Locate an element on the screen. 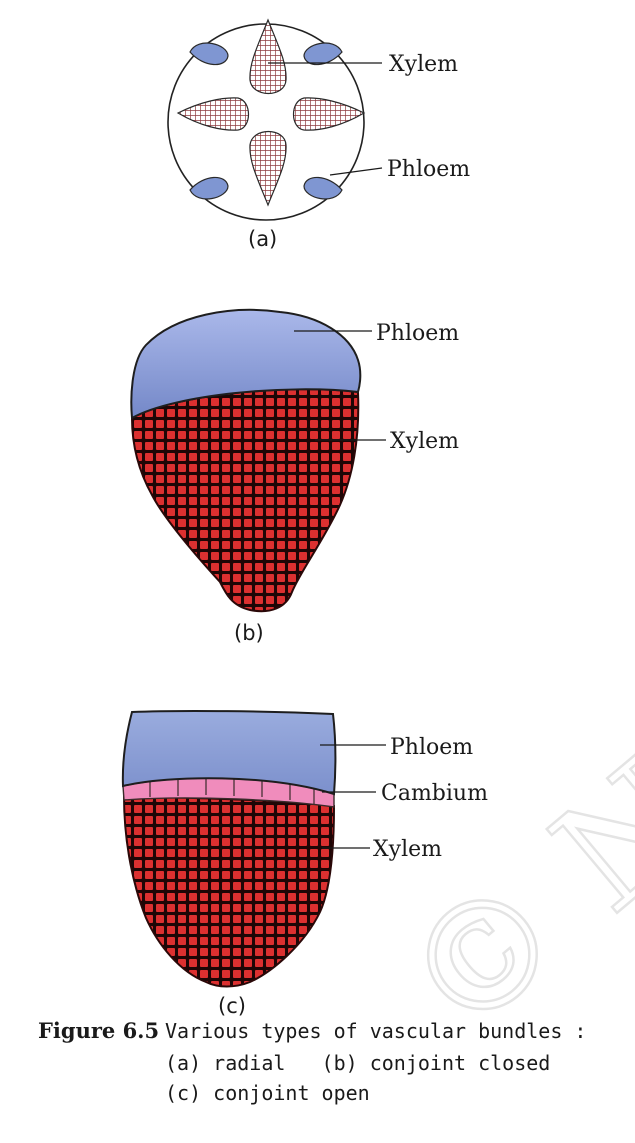 This screenshot has width=635, height=1143. caption-line-2: (a) radial (b) conjoint closed is located at coordinates (358, 1063).